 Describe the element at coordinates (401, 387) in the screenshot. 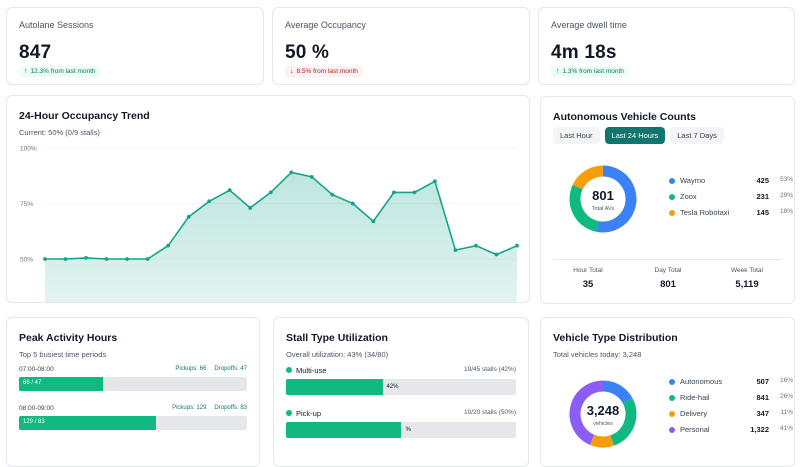

I see `stall-bar: 42%` at that location.